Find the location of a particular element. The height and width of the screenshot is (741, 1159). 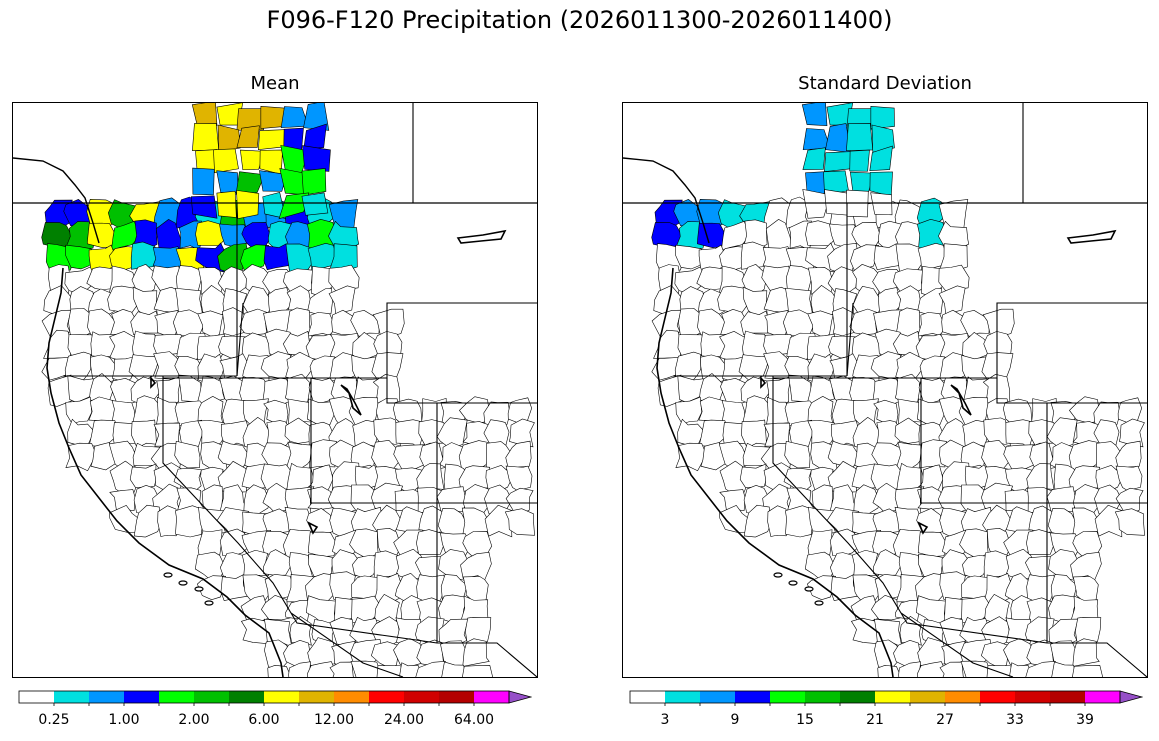

coastline is located at coordinates (165, 472).